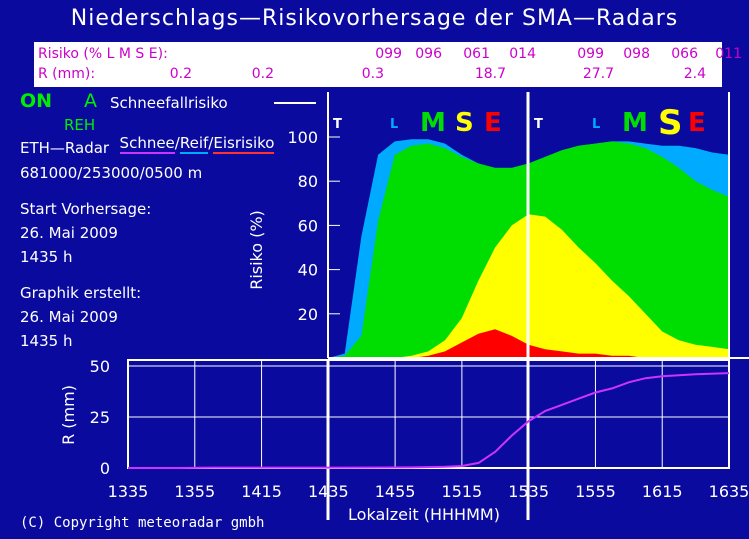 Image resolution: width=749 pixels, height=539 pixels. Describe the element at coordinates (244, 144) in the screenshot. I see `ice-risk-label: Eisrisiko` at that location.